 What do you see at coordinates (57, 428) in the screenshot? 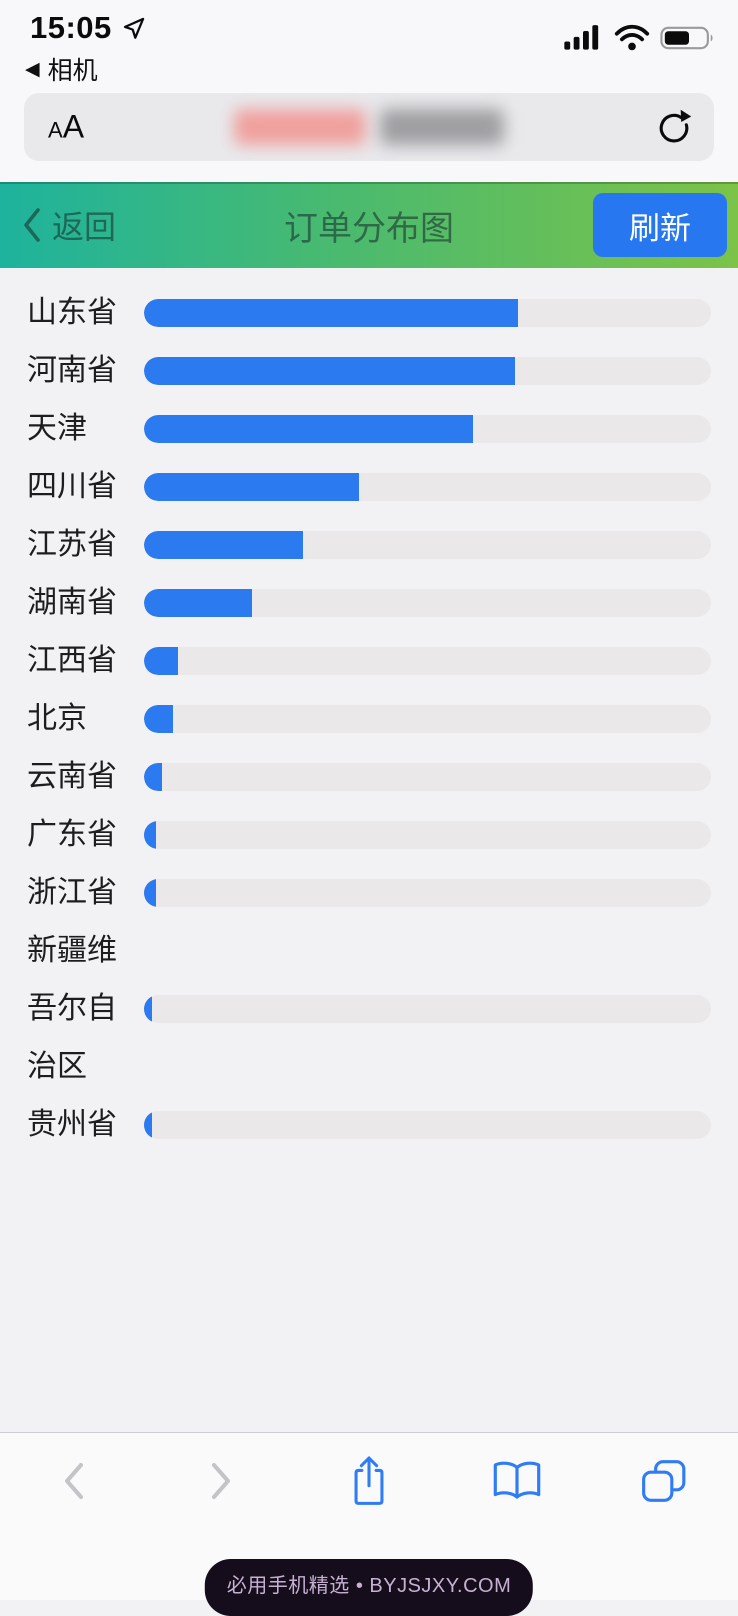
I see `province-label: 天津` at bounding box center [57, 428].